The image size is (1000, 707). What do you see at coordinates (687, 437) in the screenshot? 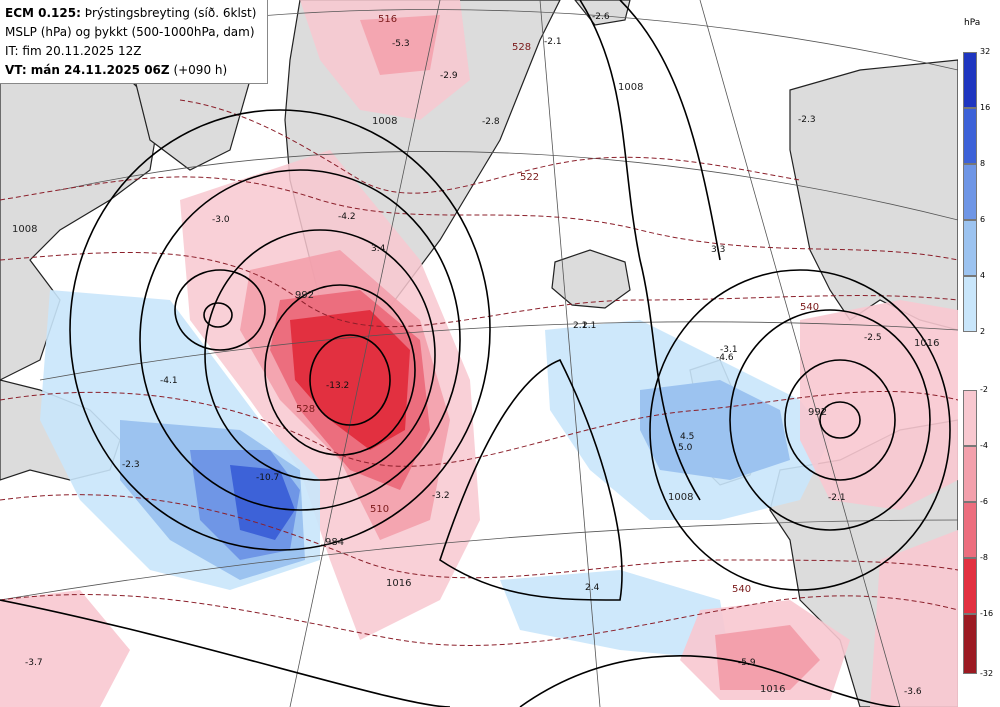
I see `change-label: 4.5` at bounding box center [687, 437].